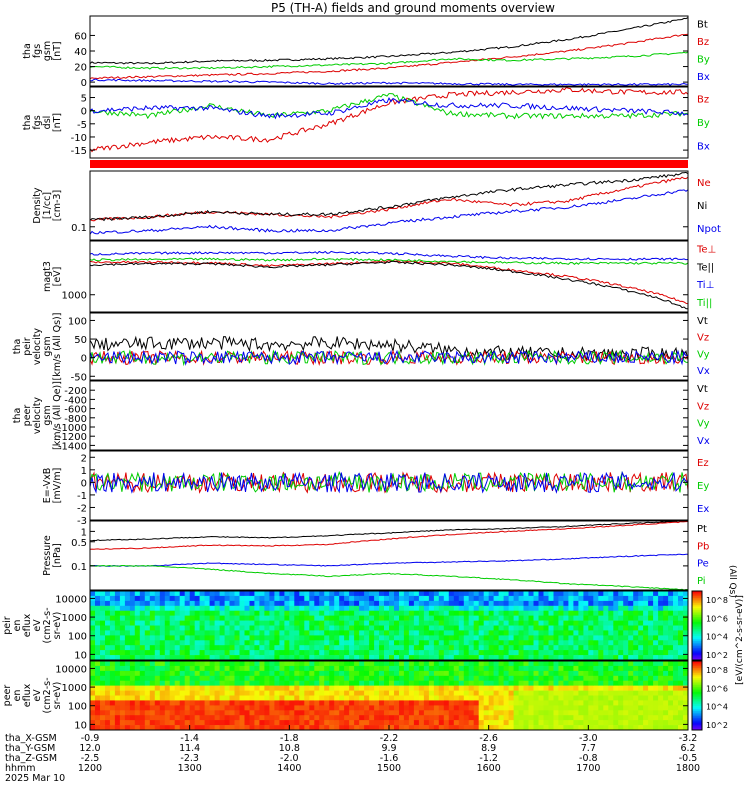 The image size is (750, 800). Describe the element at coordinates (688, 768) in the screenshot. I see `xaxis-value: 1800` at that location.